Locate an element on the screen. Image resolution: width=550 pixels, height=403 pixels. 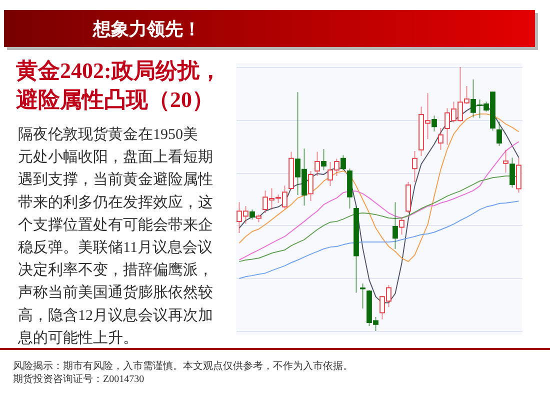
text: 想象力领先！ is located at coordinates (146, 29).